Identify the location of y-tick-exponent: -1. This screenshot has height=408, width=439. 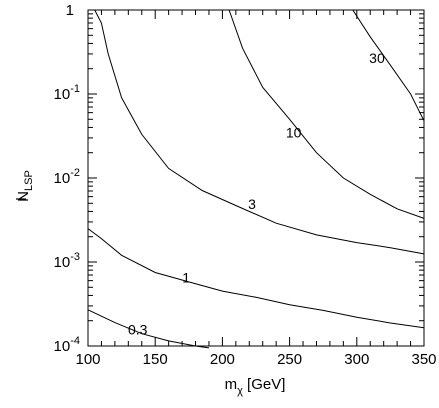
(75, 89).